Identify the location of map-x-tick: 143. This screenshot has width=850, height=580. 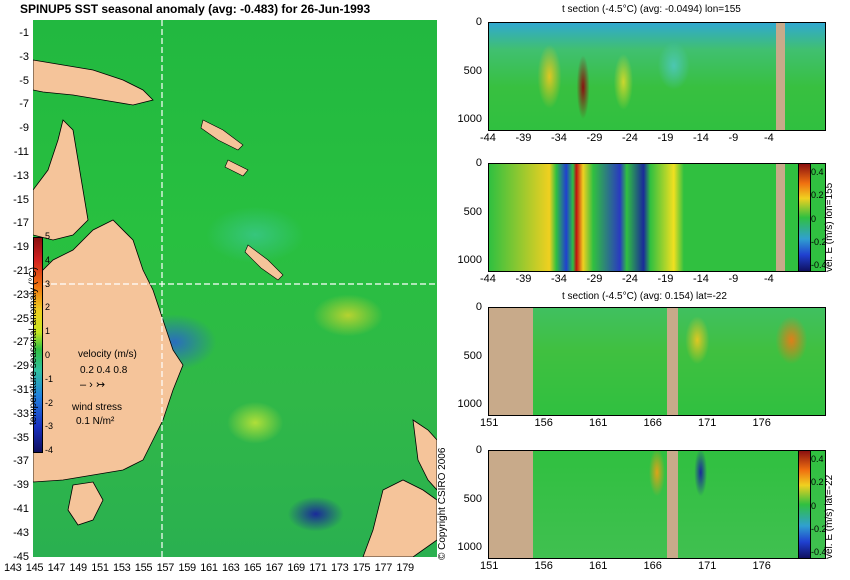
(13, 568).